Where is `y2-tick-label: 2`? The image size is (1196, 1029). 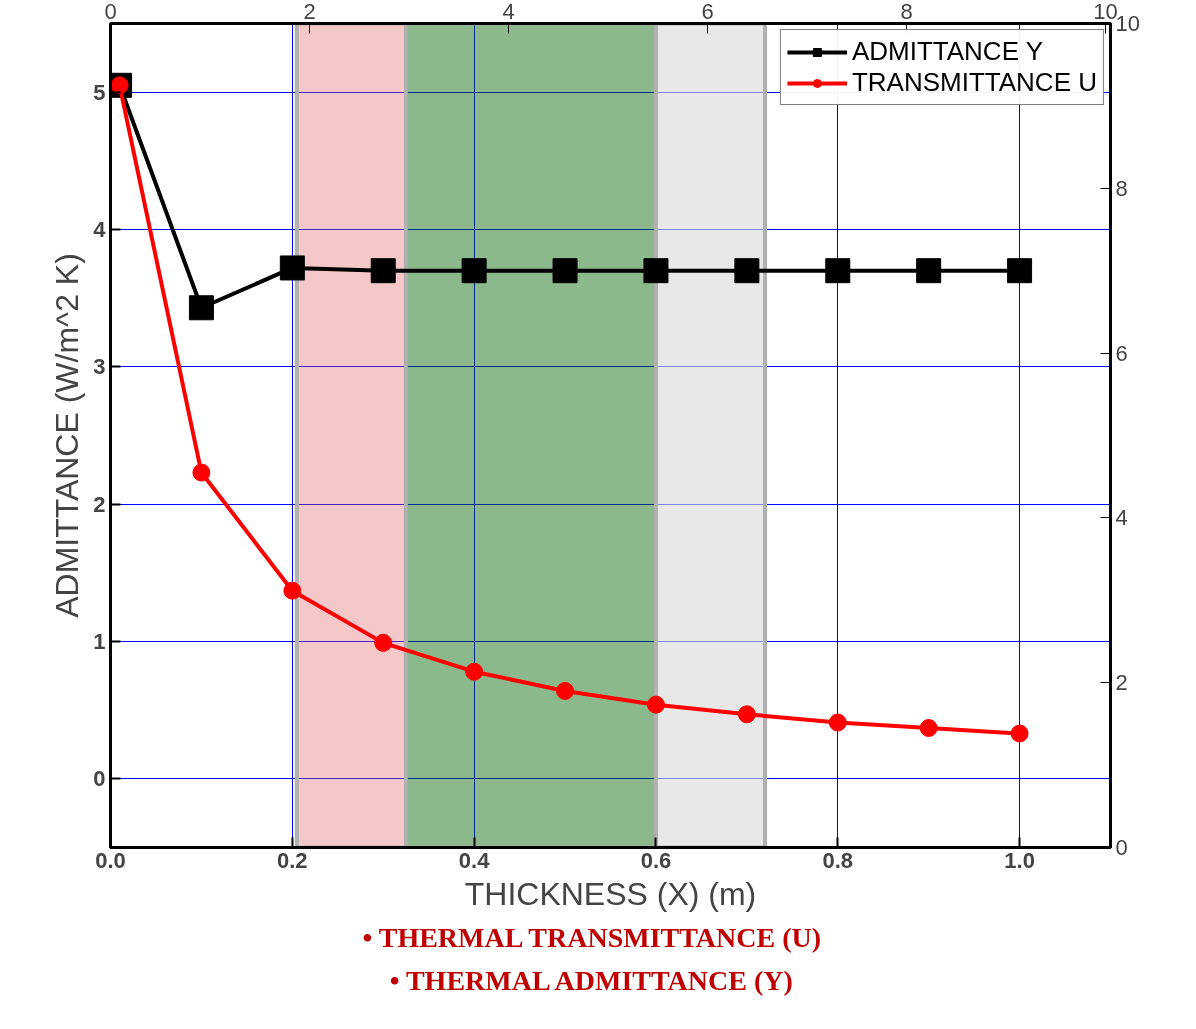 y2-tick-label: 2 is located at coordinates (1121, 683).